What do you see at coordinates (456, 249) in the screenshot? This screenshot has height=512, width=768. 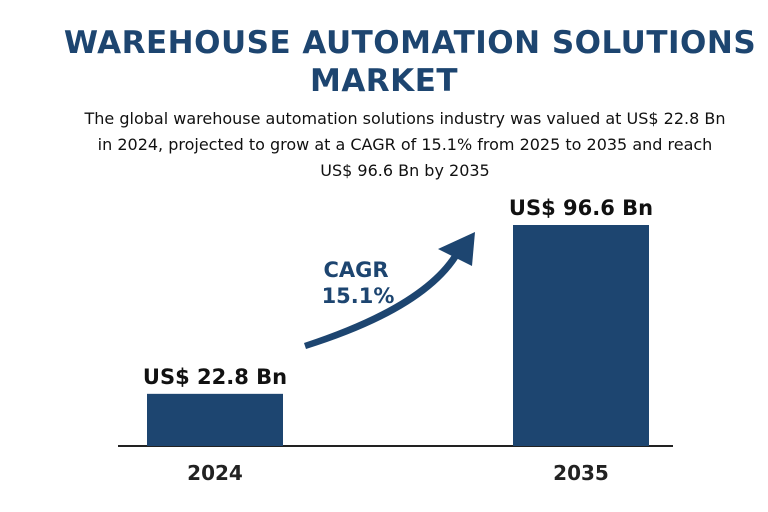 I see `arrow-head-icon` at bounding box center [456, 249].